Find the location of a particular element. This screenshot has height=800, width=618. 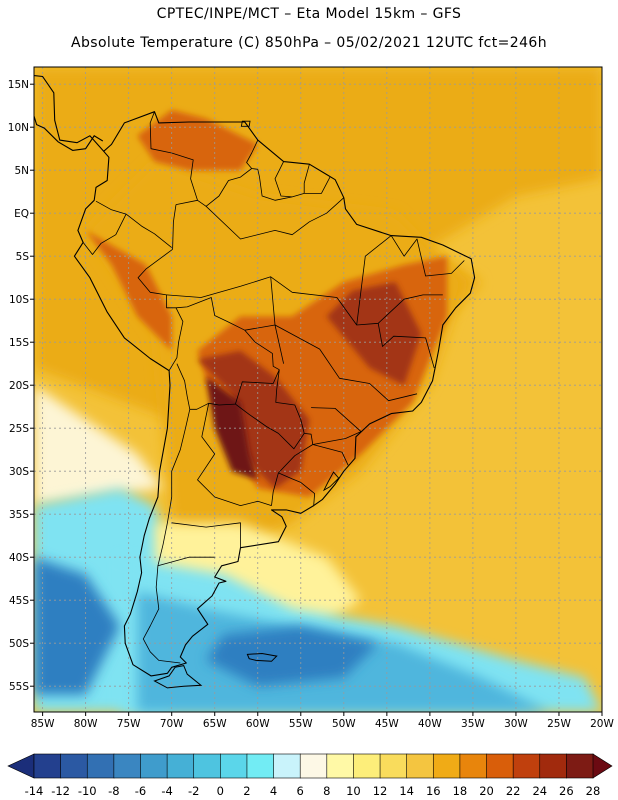

colorbar-label--14: -14 is located at coordinates (34, 791).